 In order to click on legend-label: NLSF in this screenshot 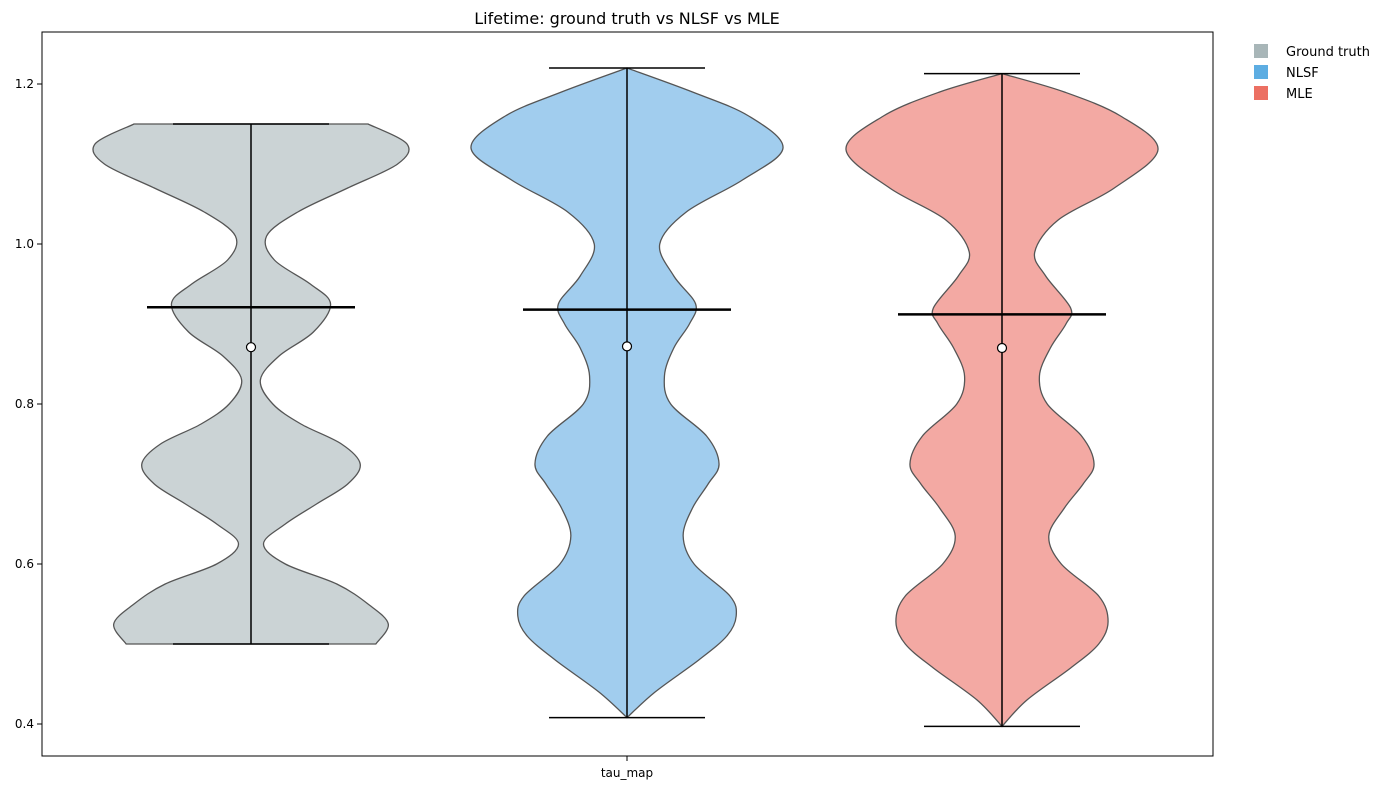, I will do `click(1302, 73)`.